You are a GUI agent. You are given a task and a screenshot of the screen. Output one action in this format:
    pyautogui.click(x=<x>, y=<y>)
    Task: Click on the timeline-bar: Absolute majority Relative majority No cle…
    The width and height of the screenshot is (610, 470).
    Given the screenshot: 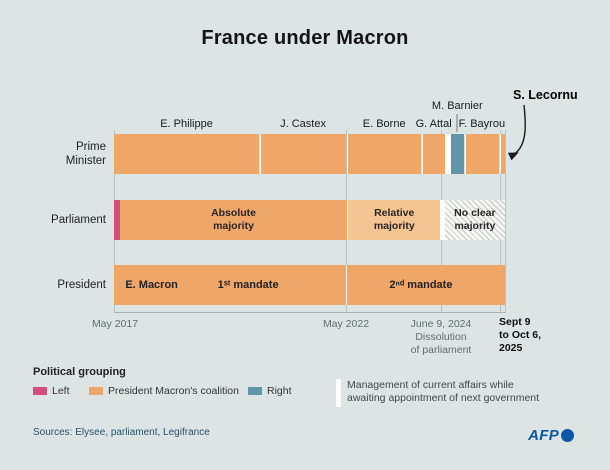 What is the action you would take?
    pyautogui.click(x=309, y=220)
    